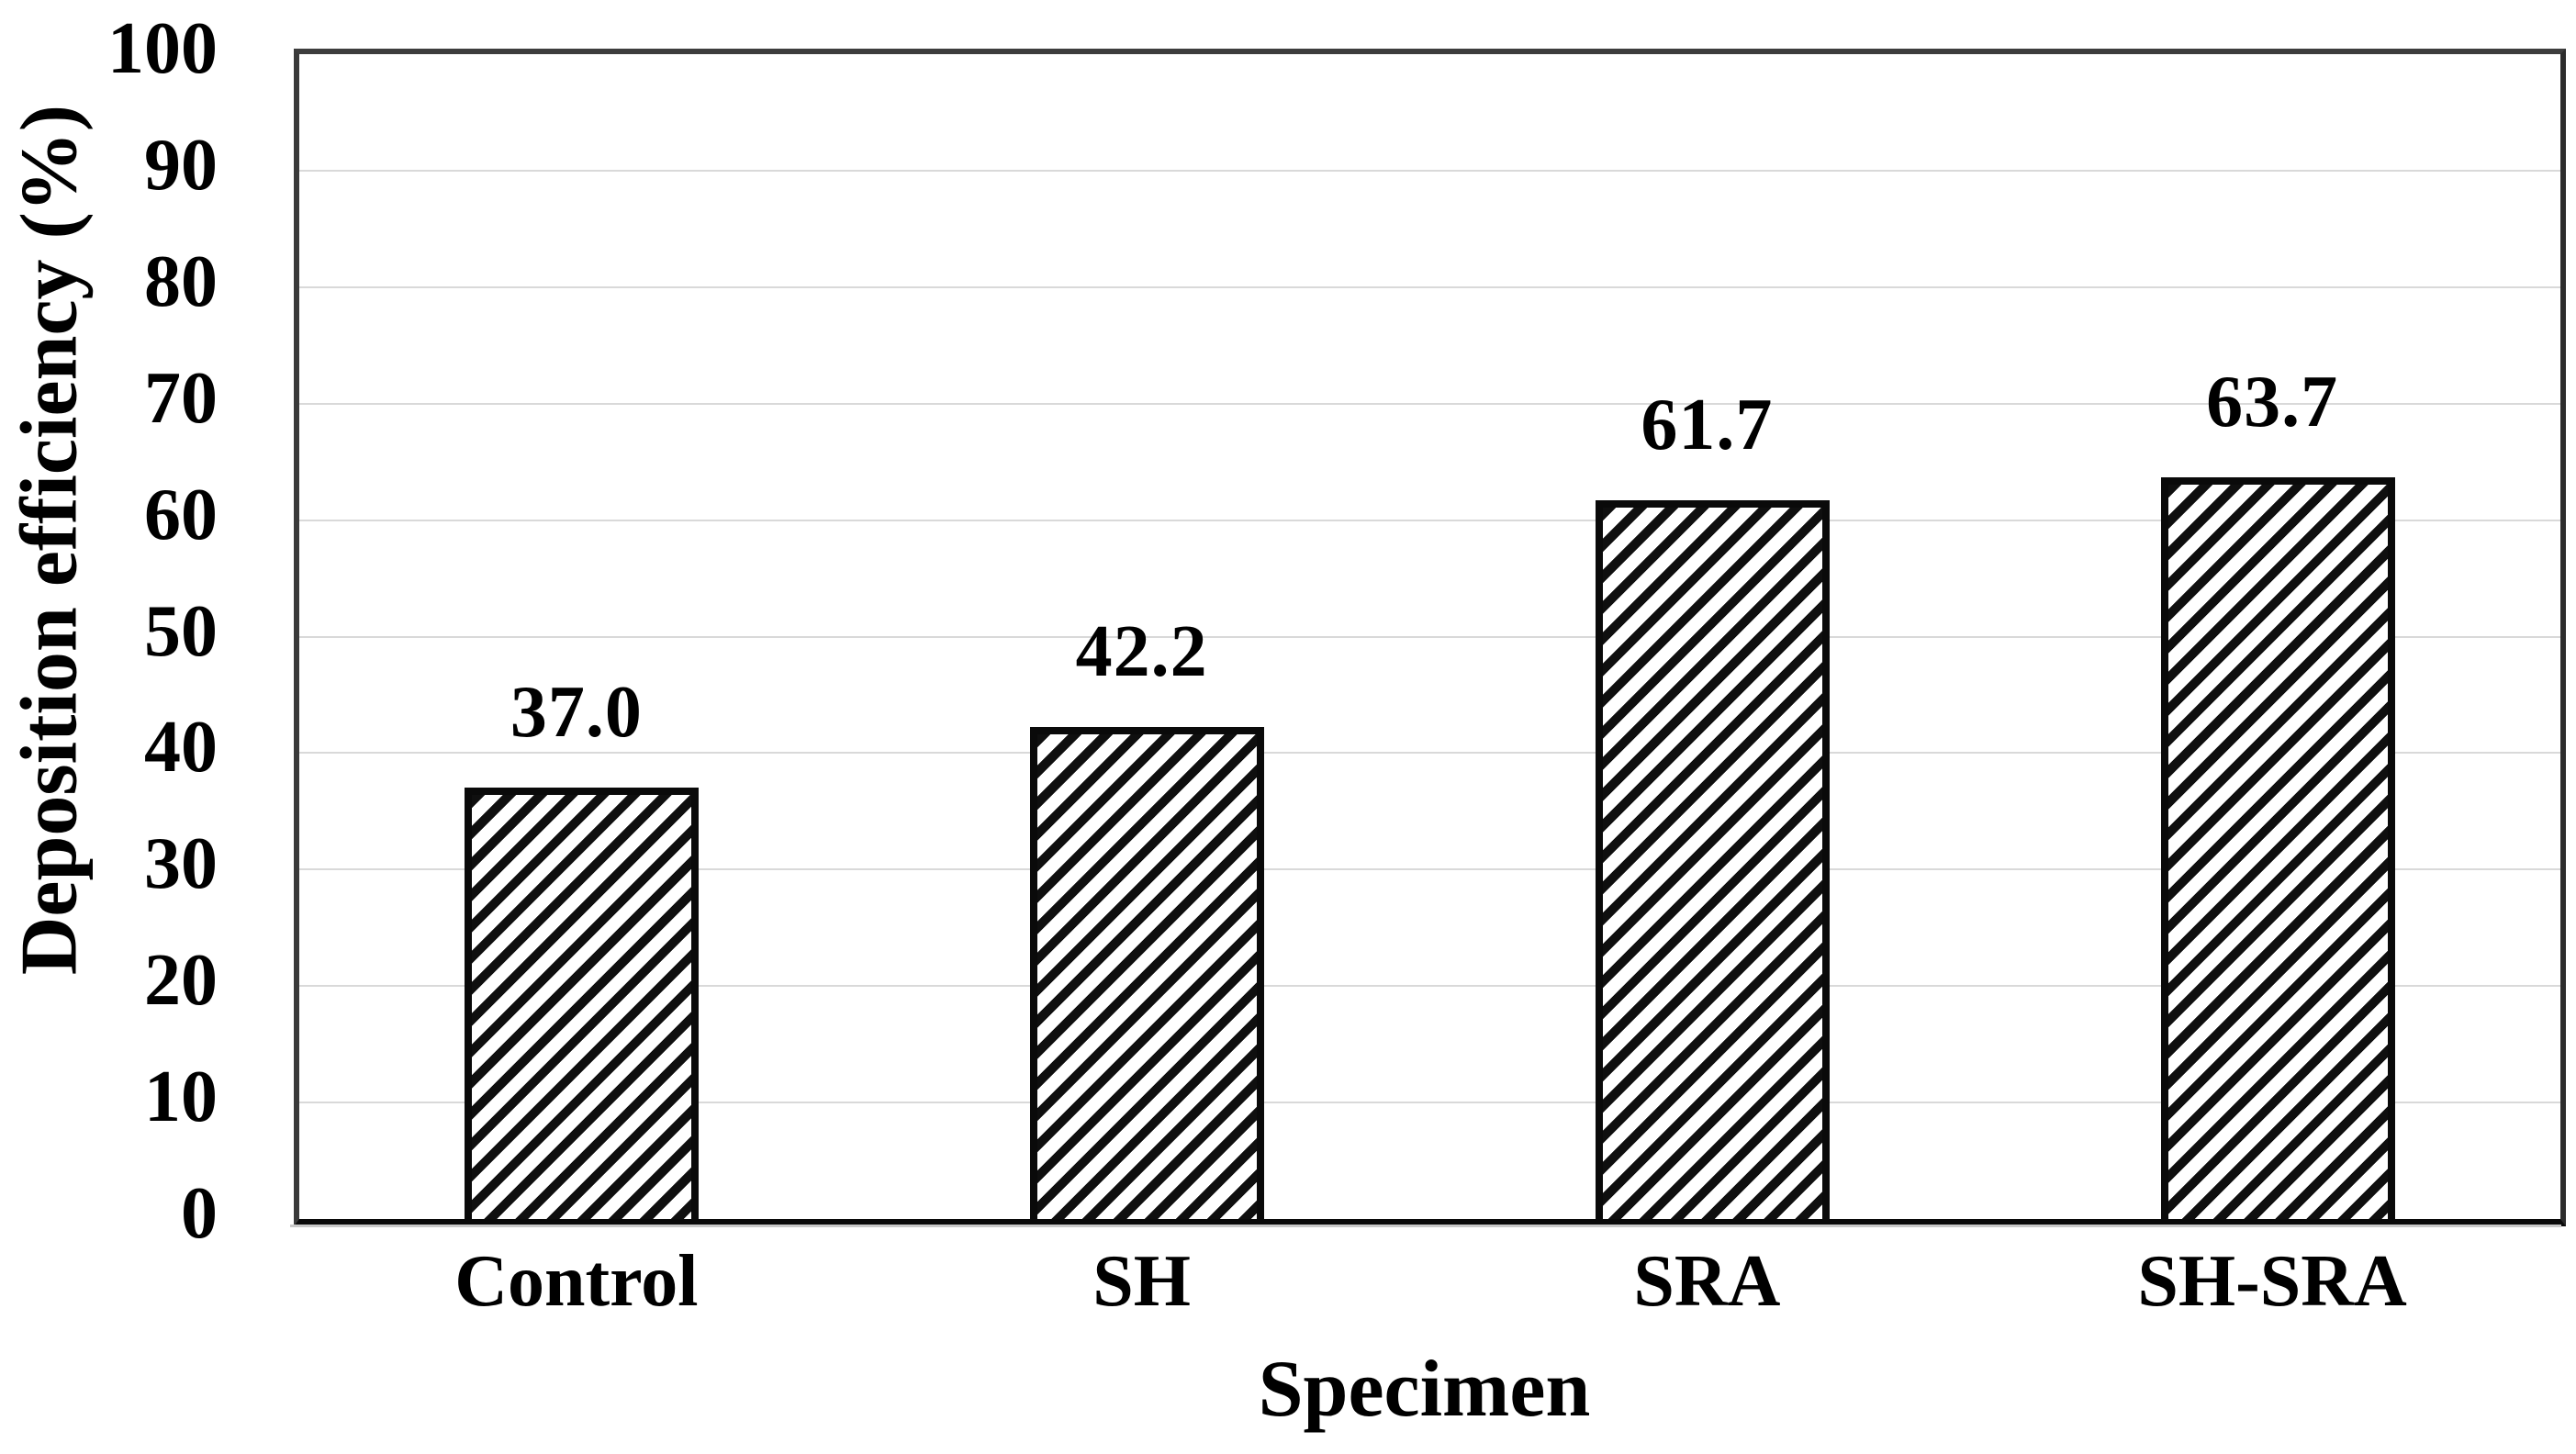 The height and width of the screenshot is (1454, 2576). I want to click on bar-control, so click(582, 1007).